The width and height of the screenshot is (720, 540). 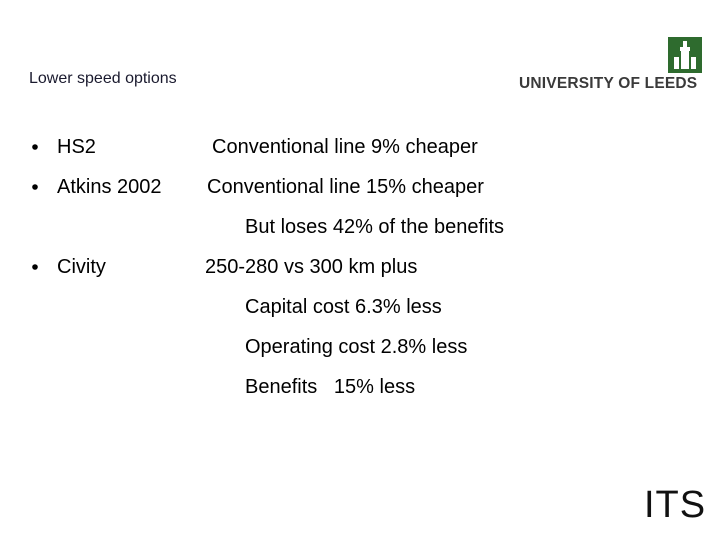 I want to click on note: Conventional line 9% cheaper, so click(x=345, y=147).